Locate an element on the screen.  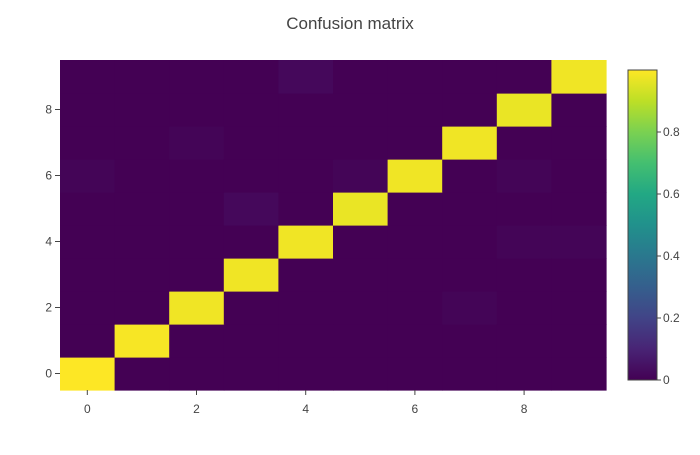
colorbar-tick-label: 0.8 is located at coordinates (671, 132).